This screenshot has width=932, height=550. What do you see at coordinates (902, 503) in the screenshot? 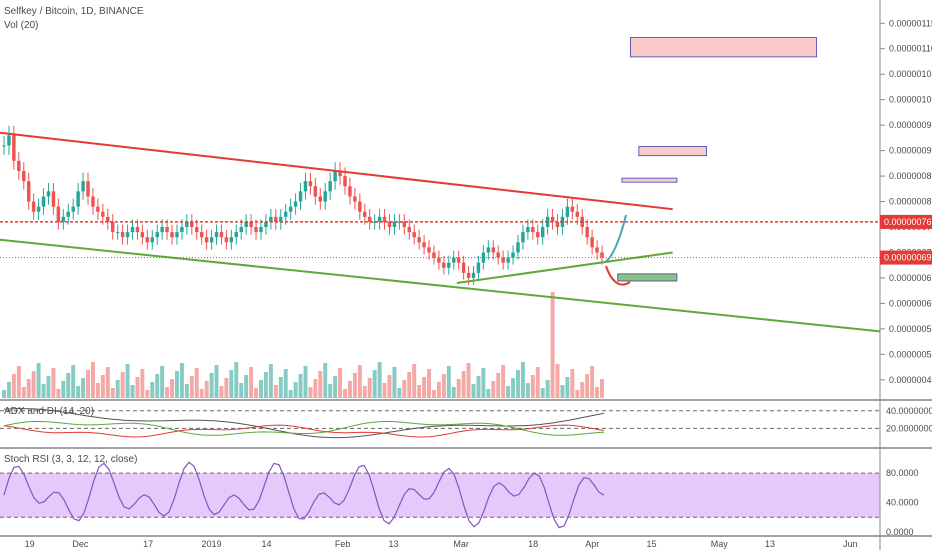
I see `stoch-tick-label: 40.0000` at bounding box center [902, 503].